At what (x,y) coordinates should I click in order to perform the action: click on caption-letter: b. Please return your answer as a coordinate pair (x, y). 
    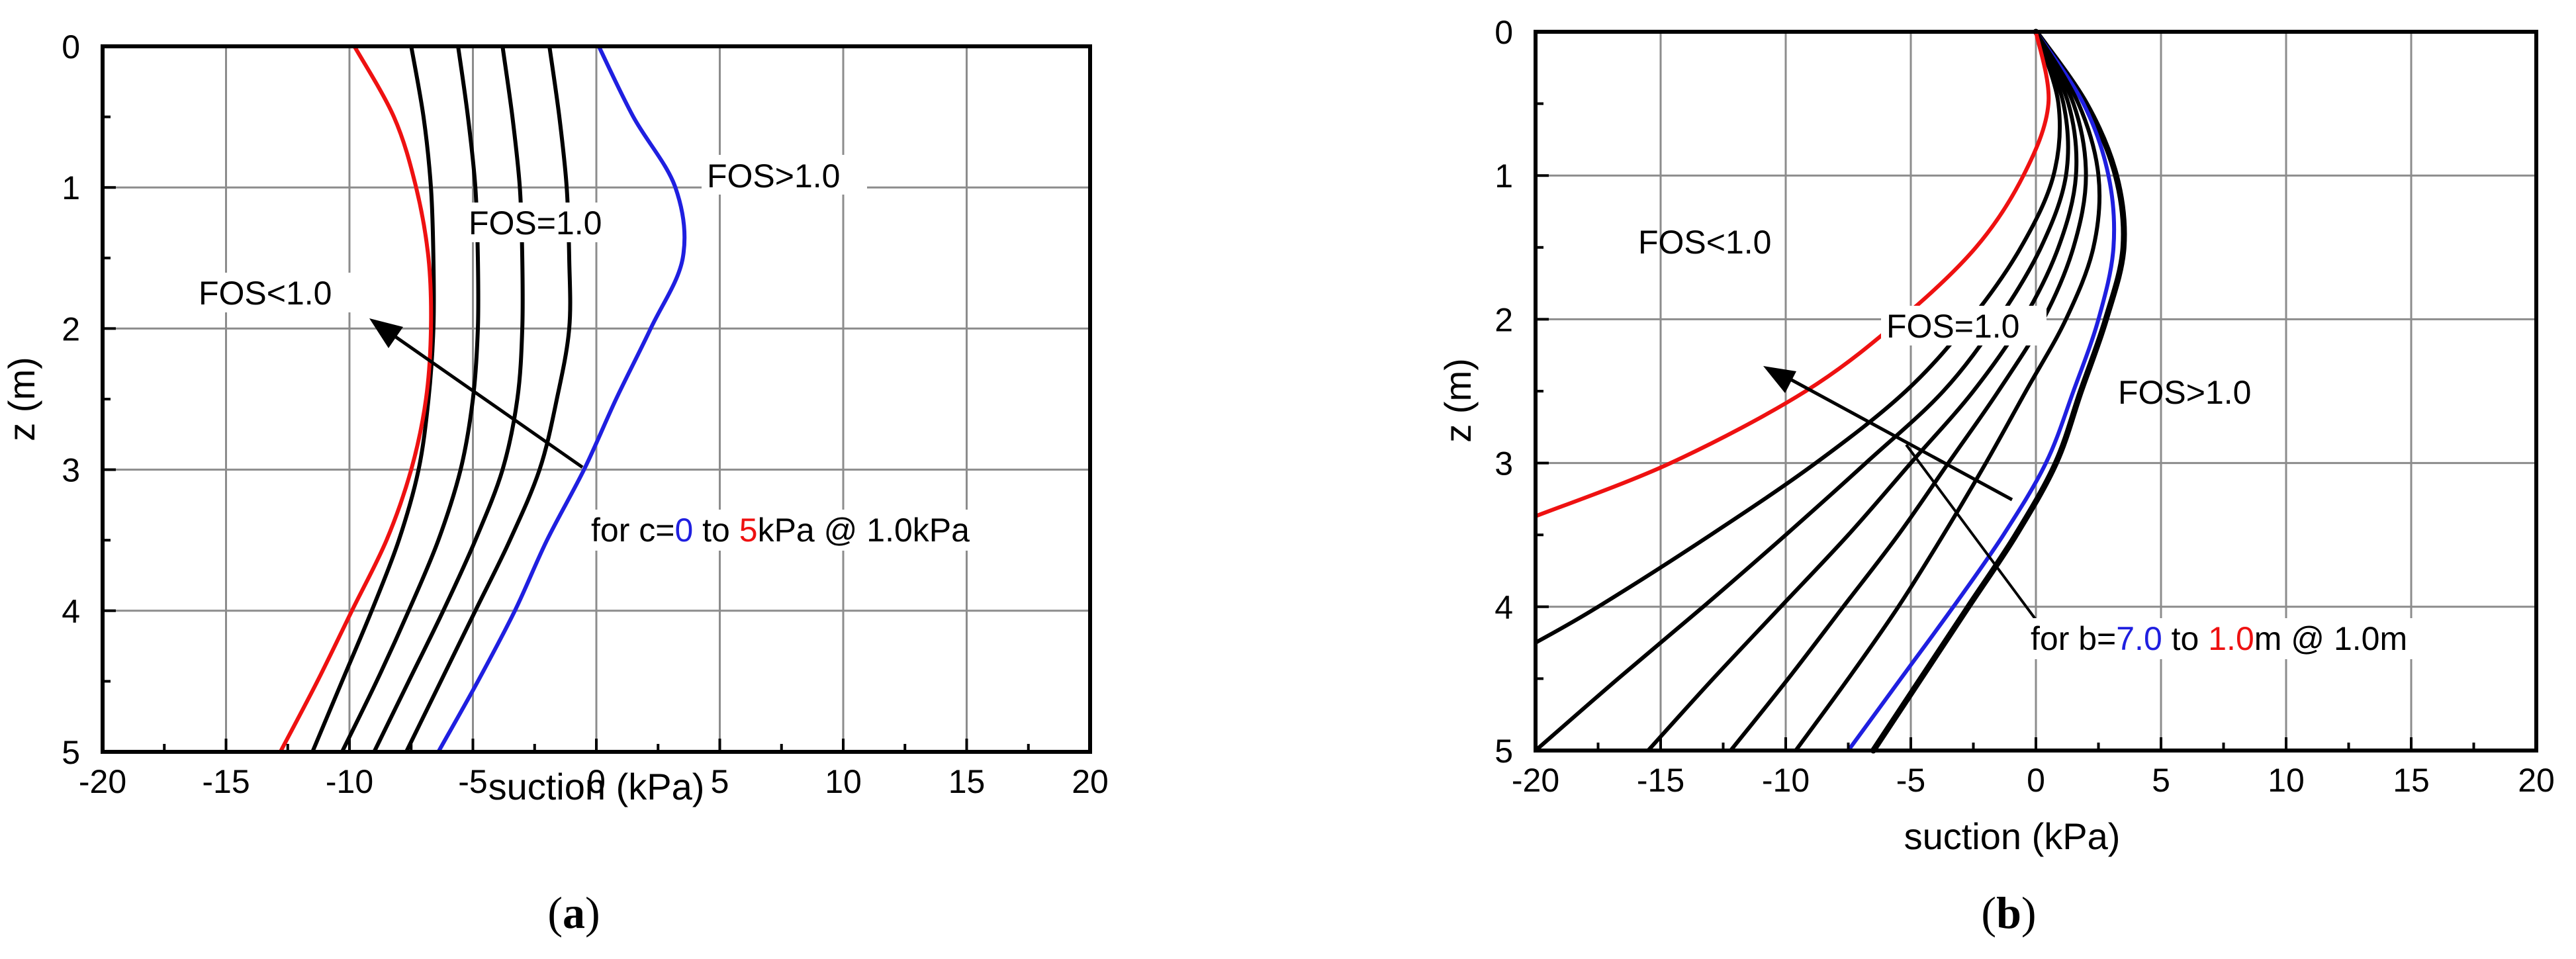
    Looking at the image, I should click on (2008, 913).